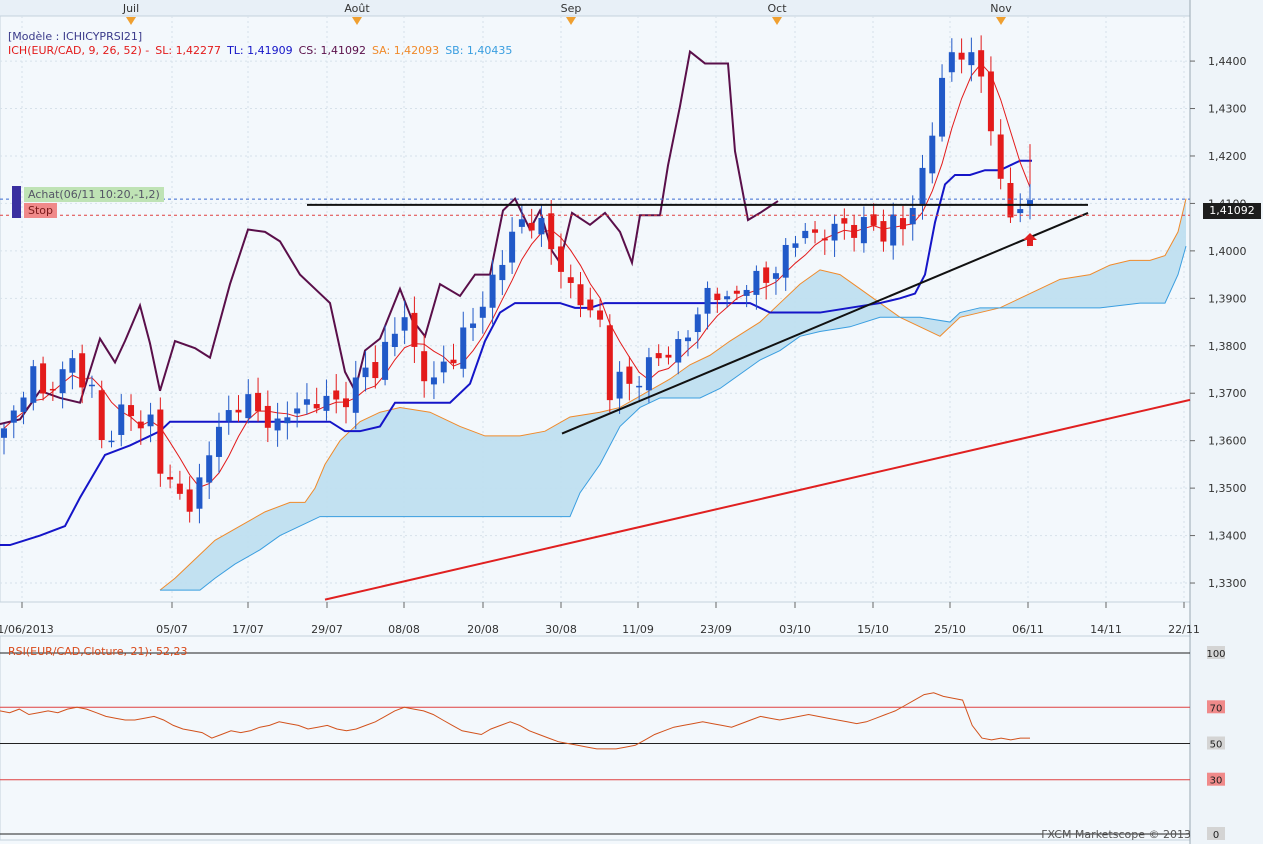 Image resolution: width=1263 pixels, height=844 pixels. What do you see at coordinates (130, 8) in the screenshot?
I see `month-label: Juil` at bounding box center [130, 8].